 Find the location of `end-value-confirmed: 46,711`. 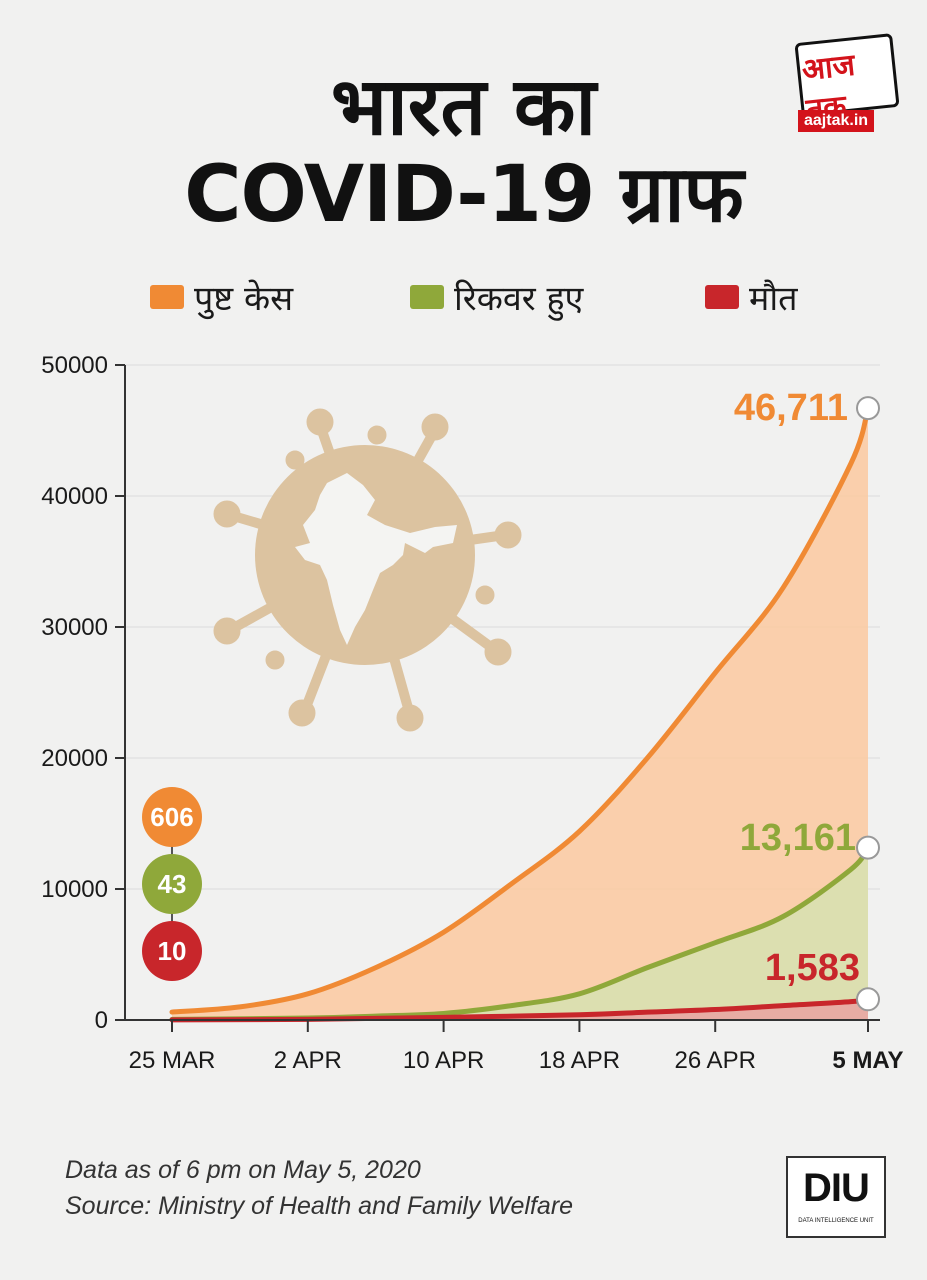

end-value-confirmed: 46,711 is located at coordinates (791, 408).